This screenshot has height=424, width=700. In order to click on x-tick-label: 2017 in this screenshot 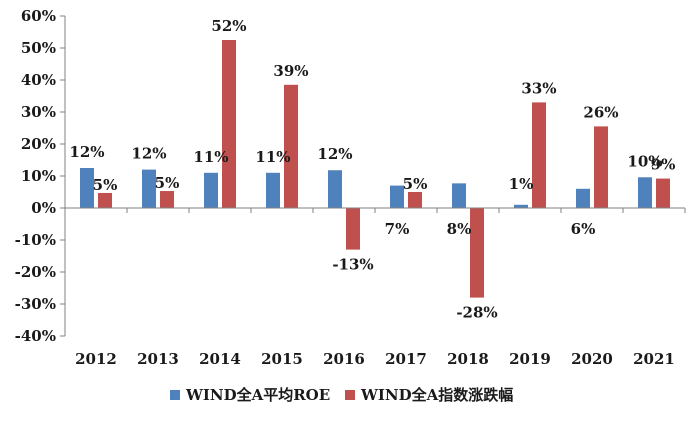, I will do `click(406, 359)`.